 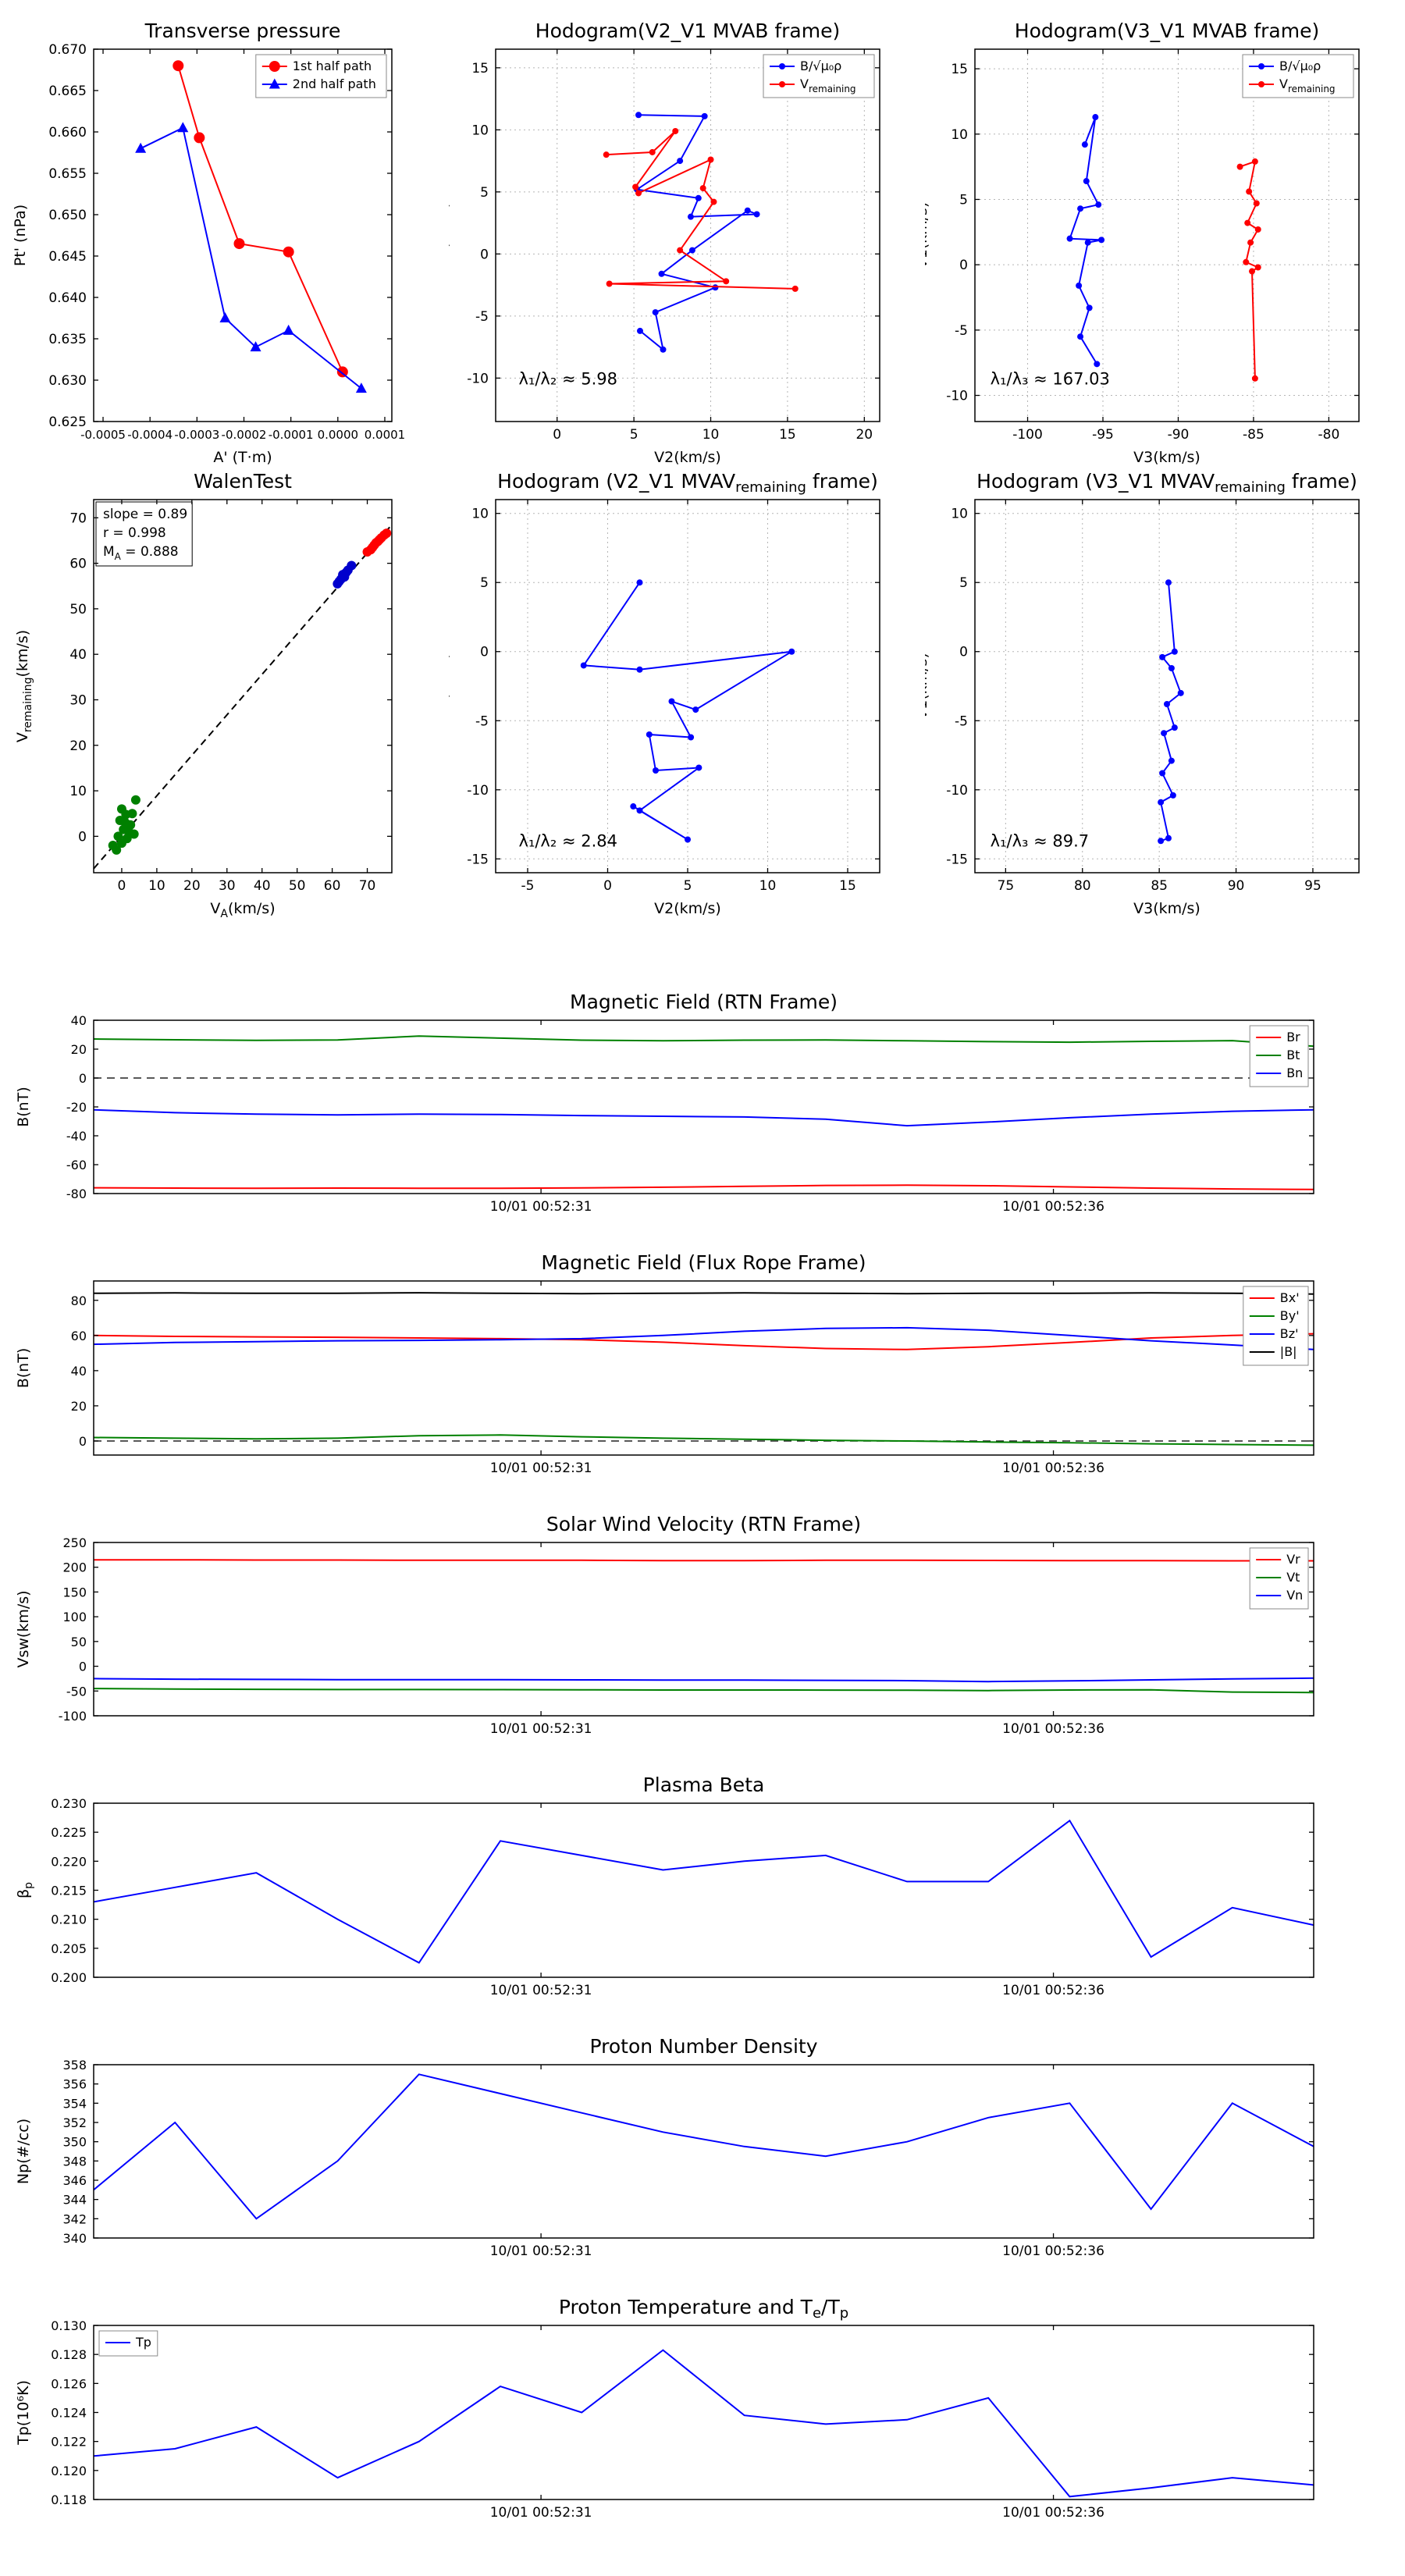 What do you see at coordinates (69, 1891) in the screenshot?
I see `y-tick-label: 0.215` at bounding box center [69, 1891].